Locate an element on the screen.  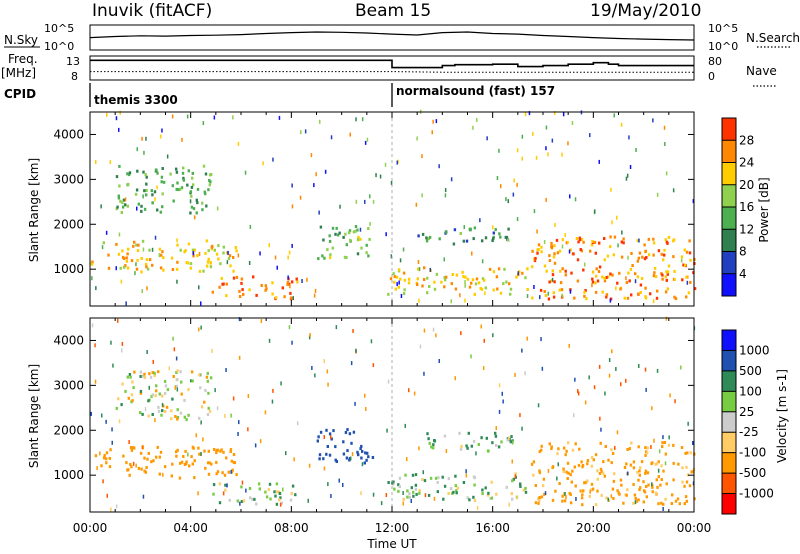
nave-label: Nave is located at coordinates (761, 71).